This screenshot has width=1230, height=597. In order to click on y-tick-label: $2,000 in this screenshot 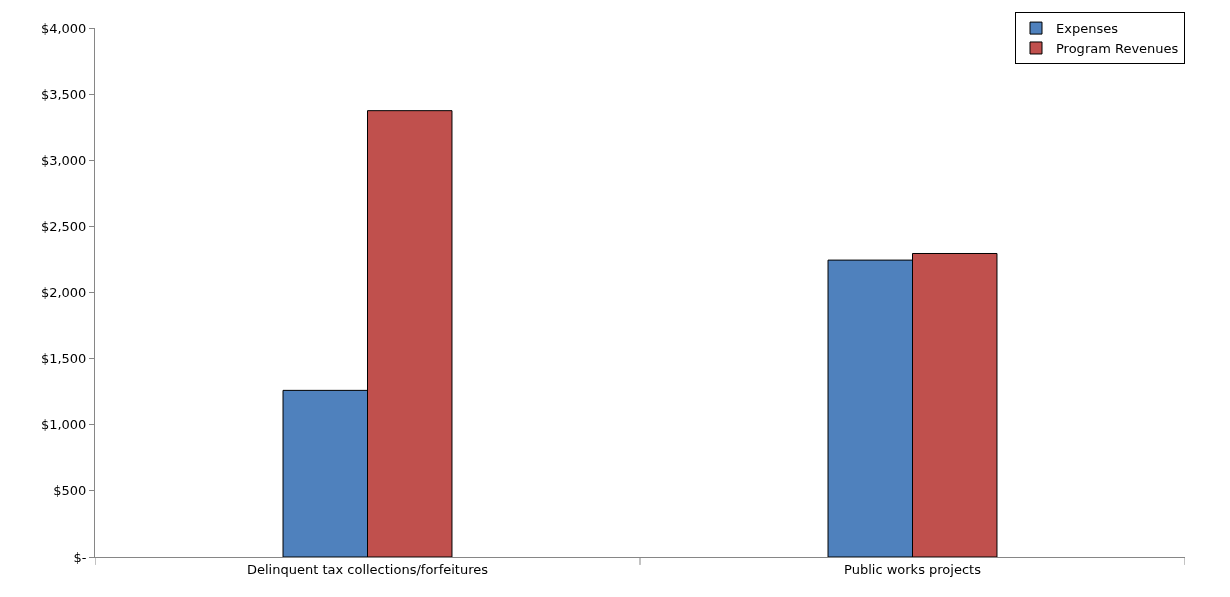, I will do `click(63, 293)`.